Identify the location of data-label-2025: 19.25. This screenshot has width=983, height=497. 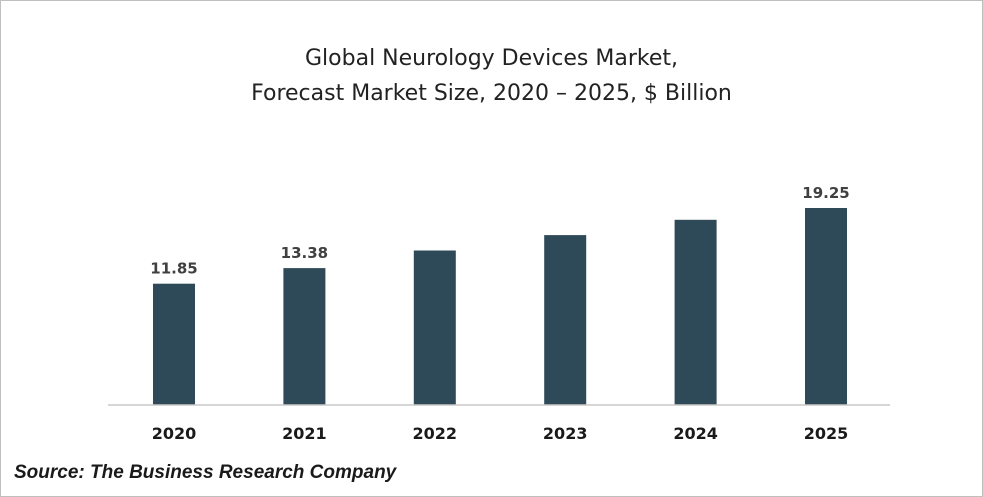
(825, 193).